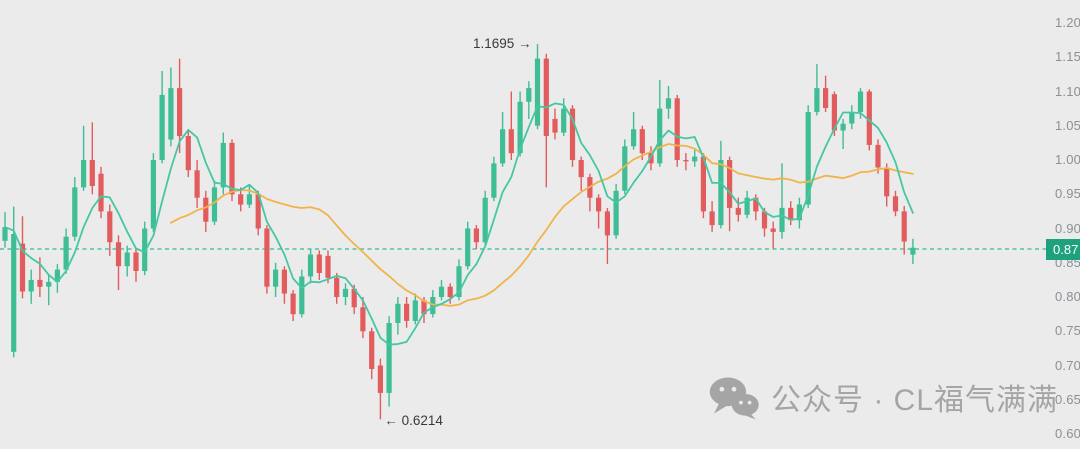  What do you see at coordinates (1066, 249) in the screenshot?
I see `current-price-value: 0.87` at bounding box center [1066, 249].